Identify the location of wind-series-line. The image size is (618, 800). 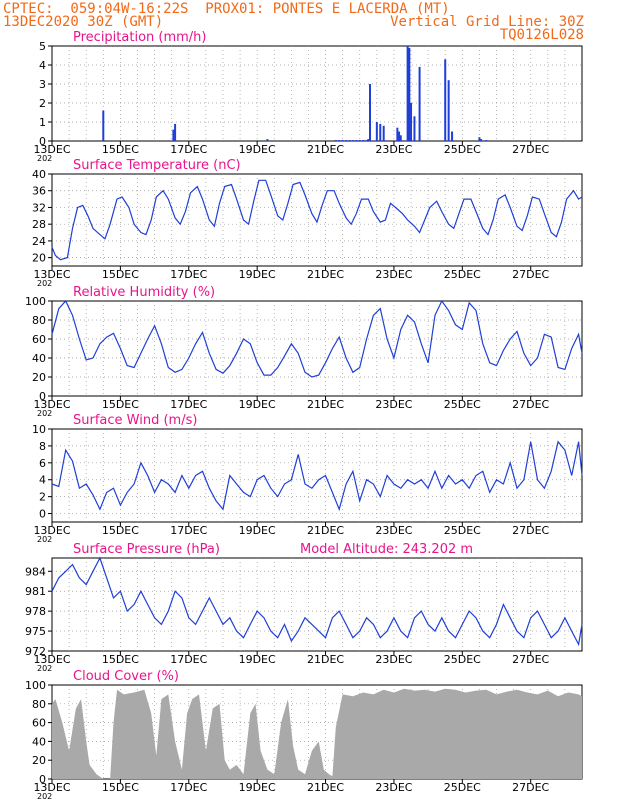
(317, 476).